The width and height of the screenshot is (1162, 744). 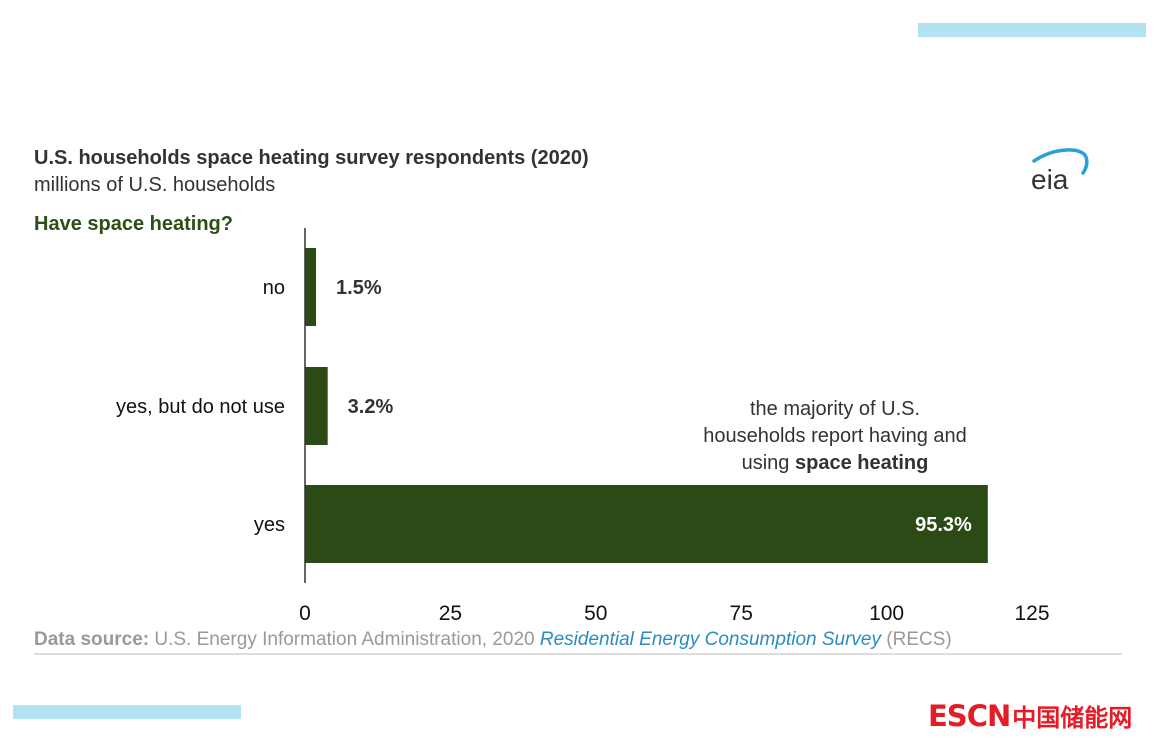 I want to click on eia-logo: eia, so click(x=1060, y=171).